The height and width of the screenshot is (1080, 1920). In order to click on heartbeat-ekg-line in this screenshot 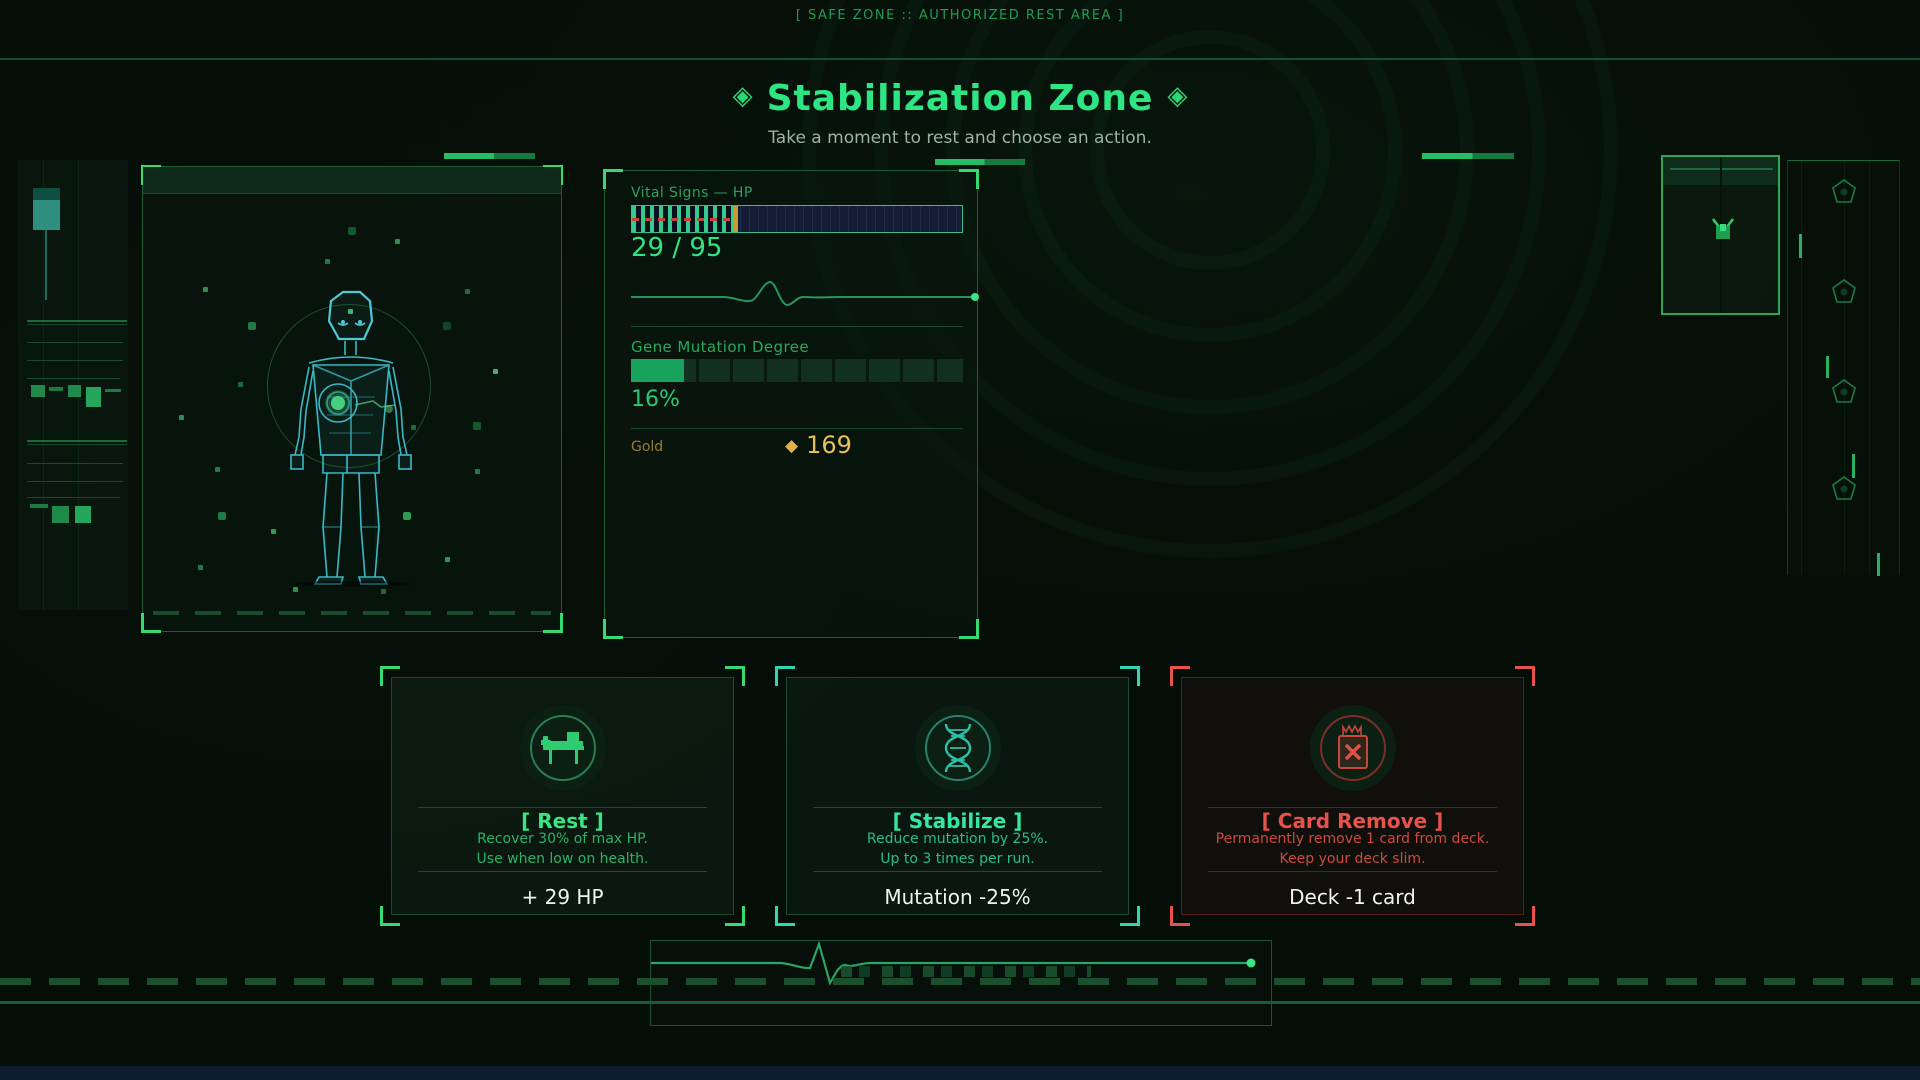, I will do `click(953, 963)`.